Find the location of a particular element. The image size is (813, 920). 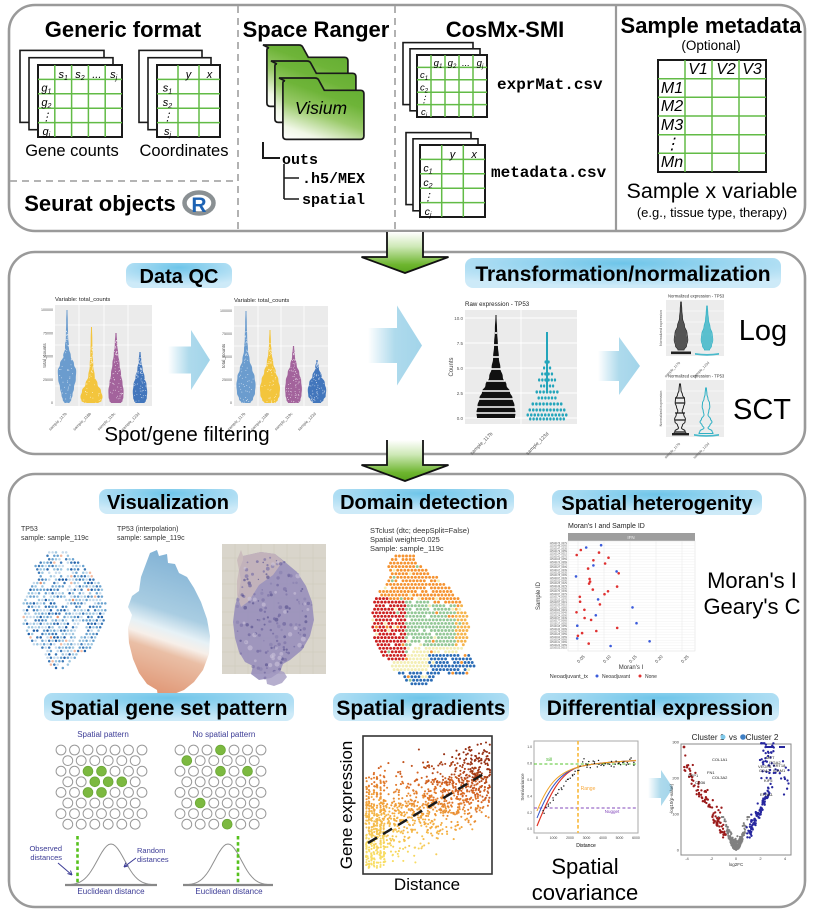

svg-text: 11510126_005S is located at coordinates (559, 634).